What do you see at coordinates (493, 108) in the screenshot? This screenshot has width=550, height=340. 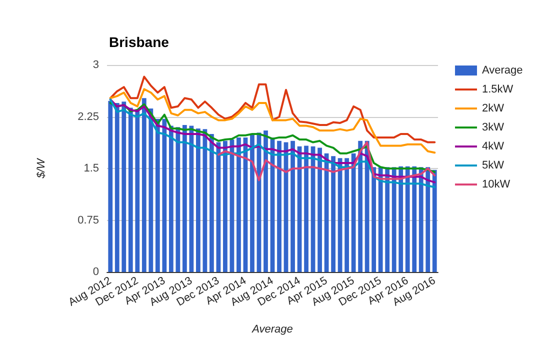 I see `legend-label: 2kW` at bounding box center [493, 108].